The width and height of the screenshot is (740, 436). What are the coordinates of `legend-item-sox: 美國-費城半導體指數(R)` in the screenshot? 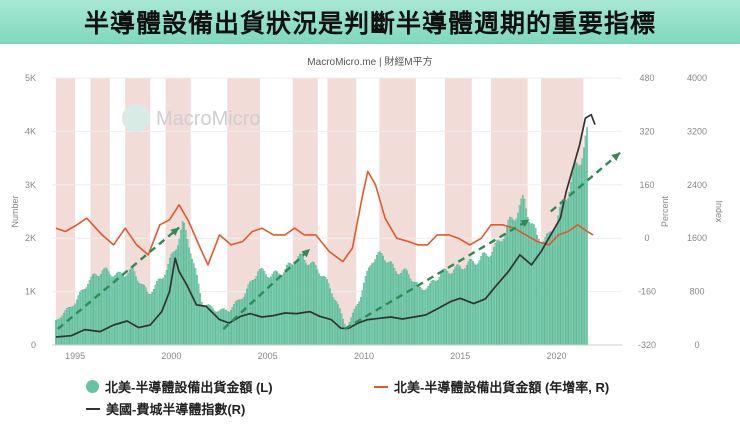 It's located at (165, 408).